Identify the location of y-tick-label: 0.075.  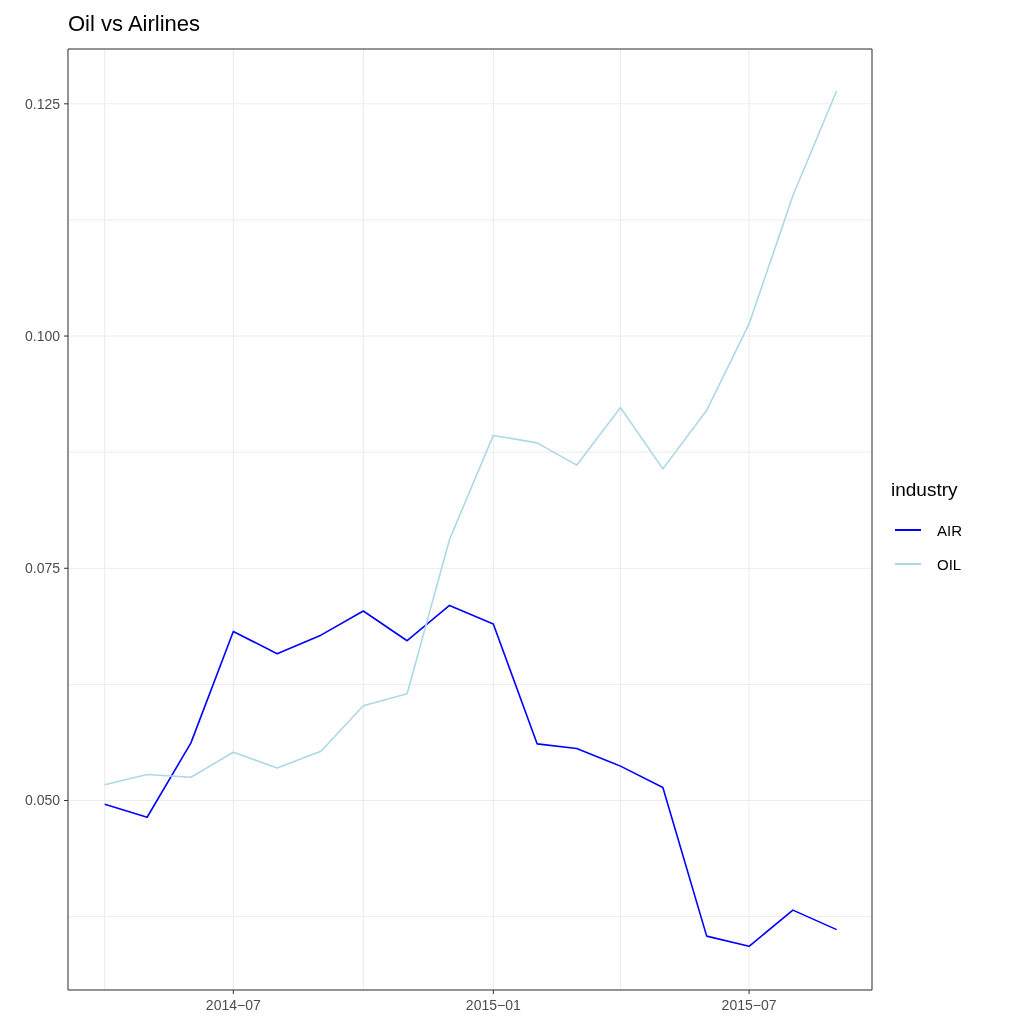
(42, 568).